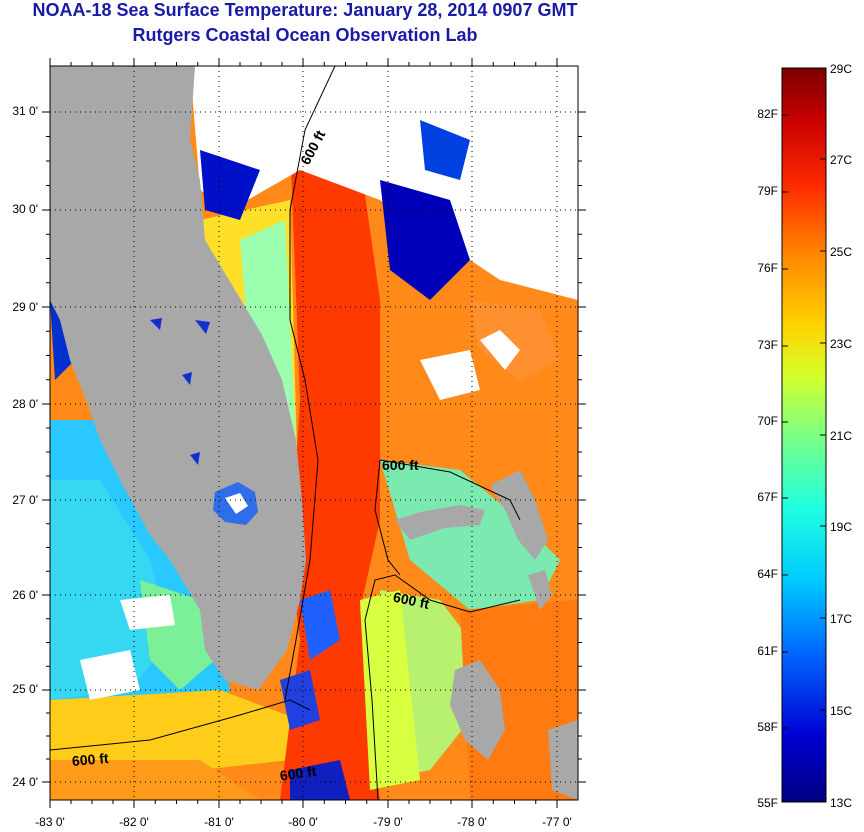 Image resolution: width=864 pixels, height=832 pixels. What do you see at coordinates (767, 114) in the screenshot?
I see `colorbar-label-f: 82F` at bounding box center [767, 114].